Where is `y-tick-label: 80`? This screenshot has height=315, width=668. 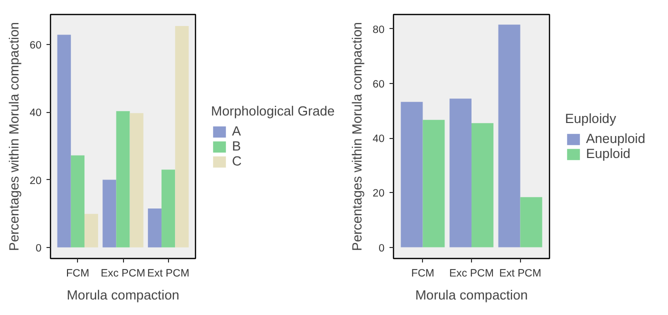 y-tick-label: 80 is located at coordinates (378, 30).